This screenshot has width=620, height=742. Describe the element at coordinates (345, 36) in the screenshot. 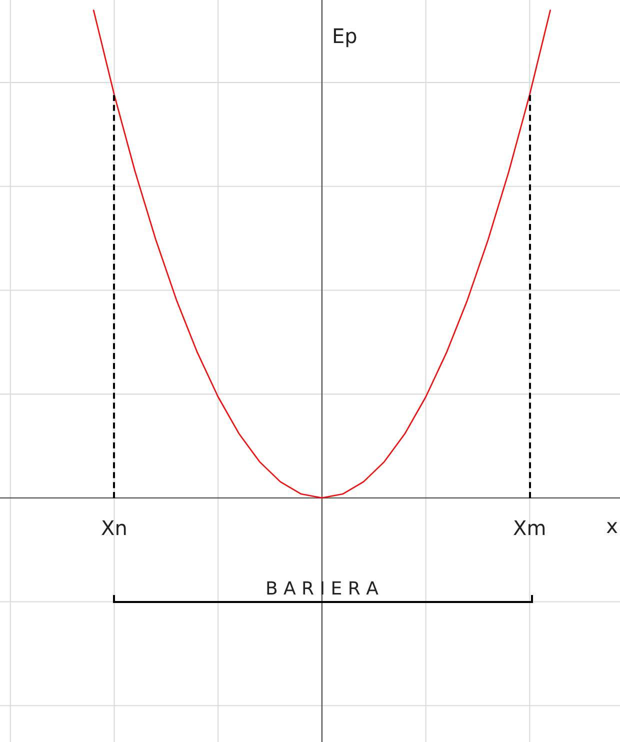

I see `y-axis-title: Ep` at that location.